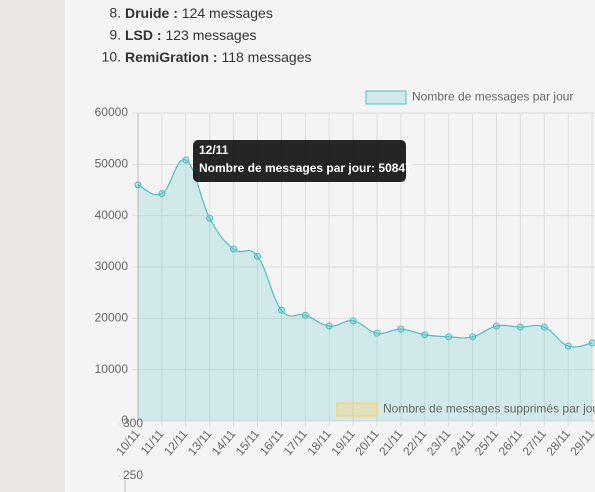 This screenshot has width=595, height=492. I want to click on message-count: 118 messages, so click(266, 57).